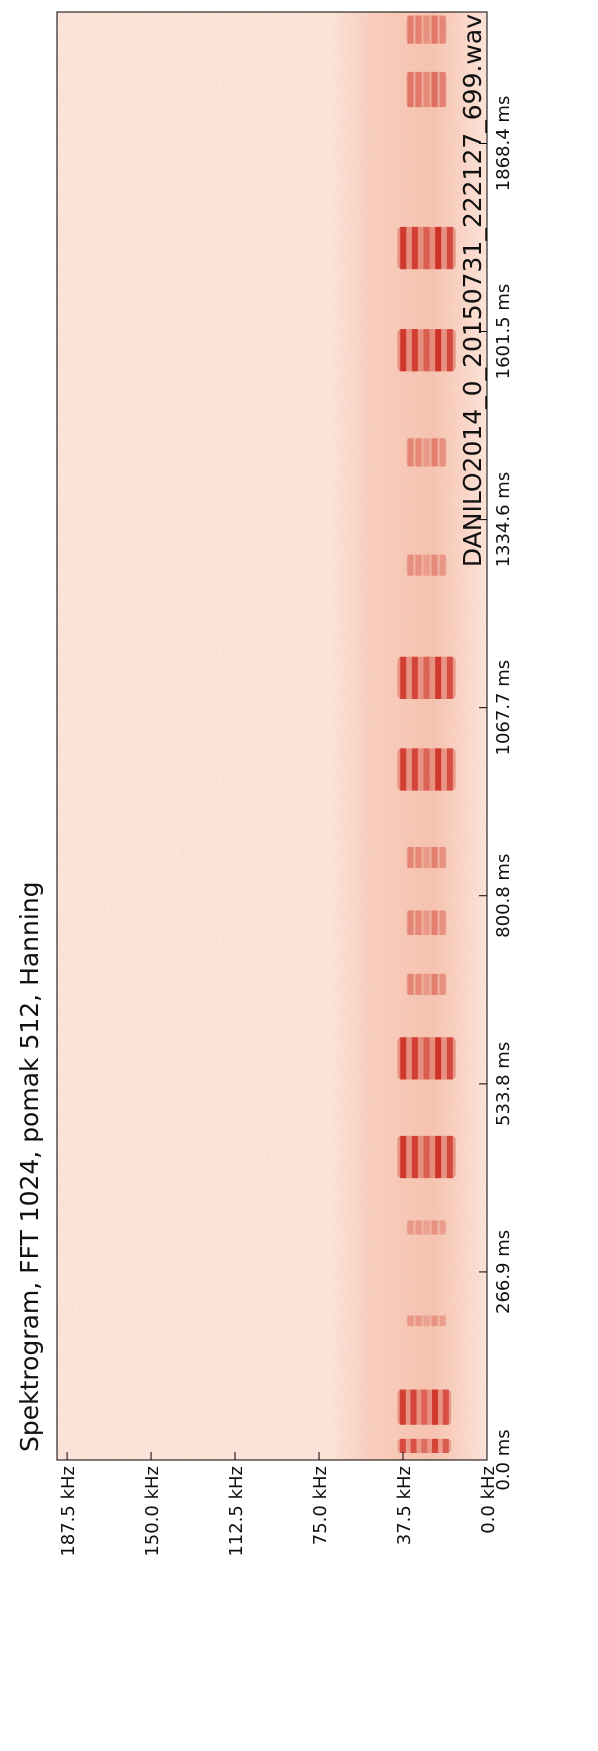 The width and height of the screenshot is (598, 1751). I want to click on time-tick-label-3: 800.8 ms, so click(503, 896).